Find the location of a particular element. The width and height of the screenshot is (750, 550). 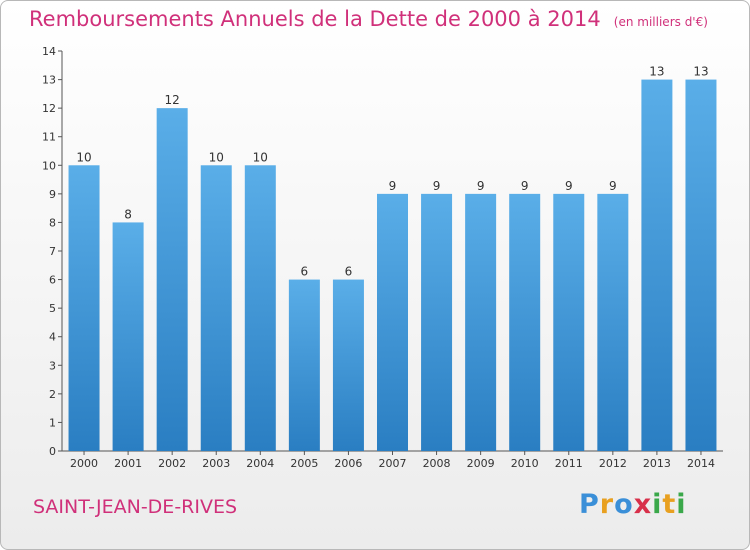

x-tick-label: 2014 is located at coordinates (701, 463).